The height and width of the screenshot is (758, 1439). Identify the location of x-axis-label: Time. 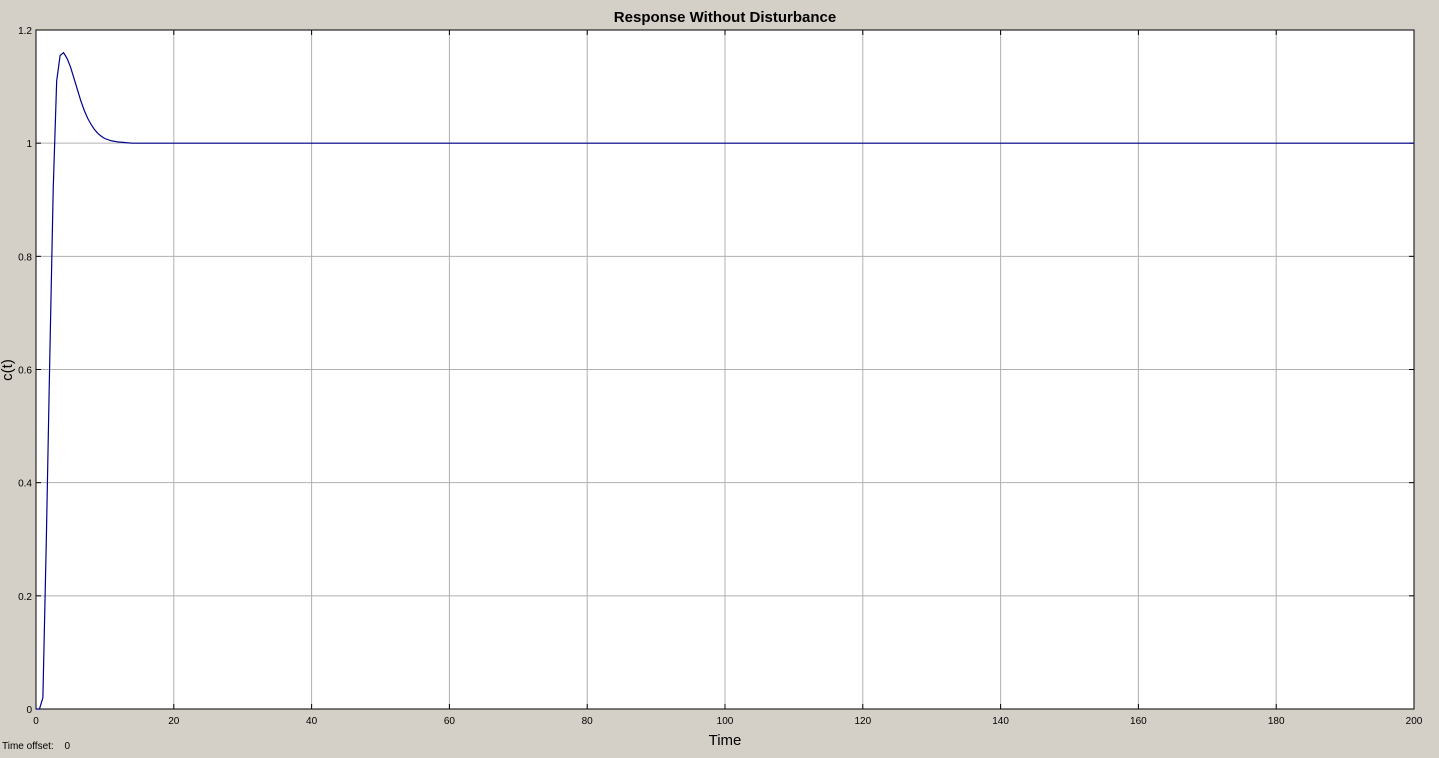
(725, 740).